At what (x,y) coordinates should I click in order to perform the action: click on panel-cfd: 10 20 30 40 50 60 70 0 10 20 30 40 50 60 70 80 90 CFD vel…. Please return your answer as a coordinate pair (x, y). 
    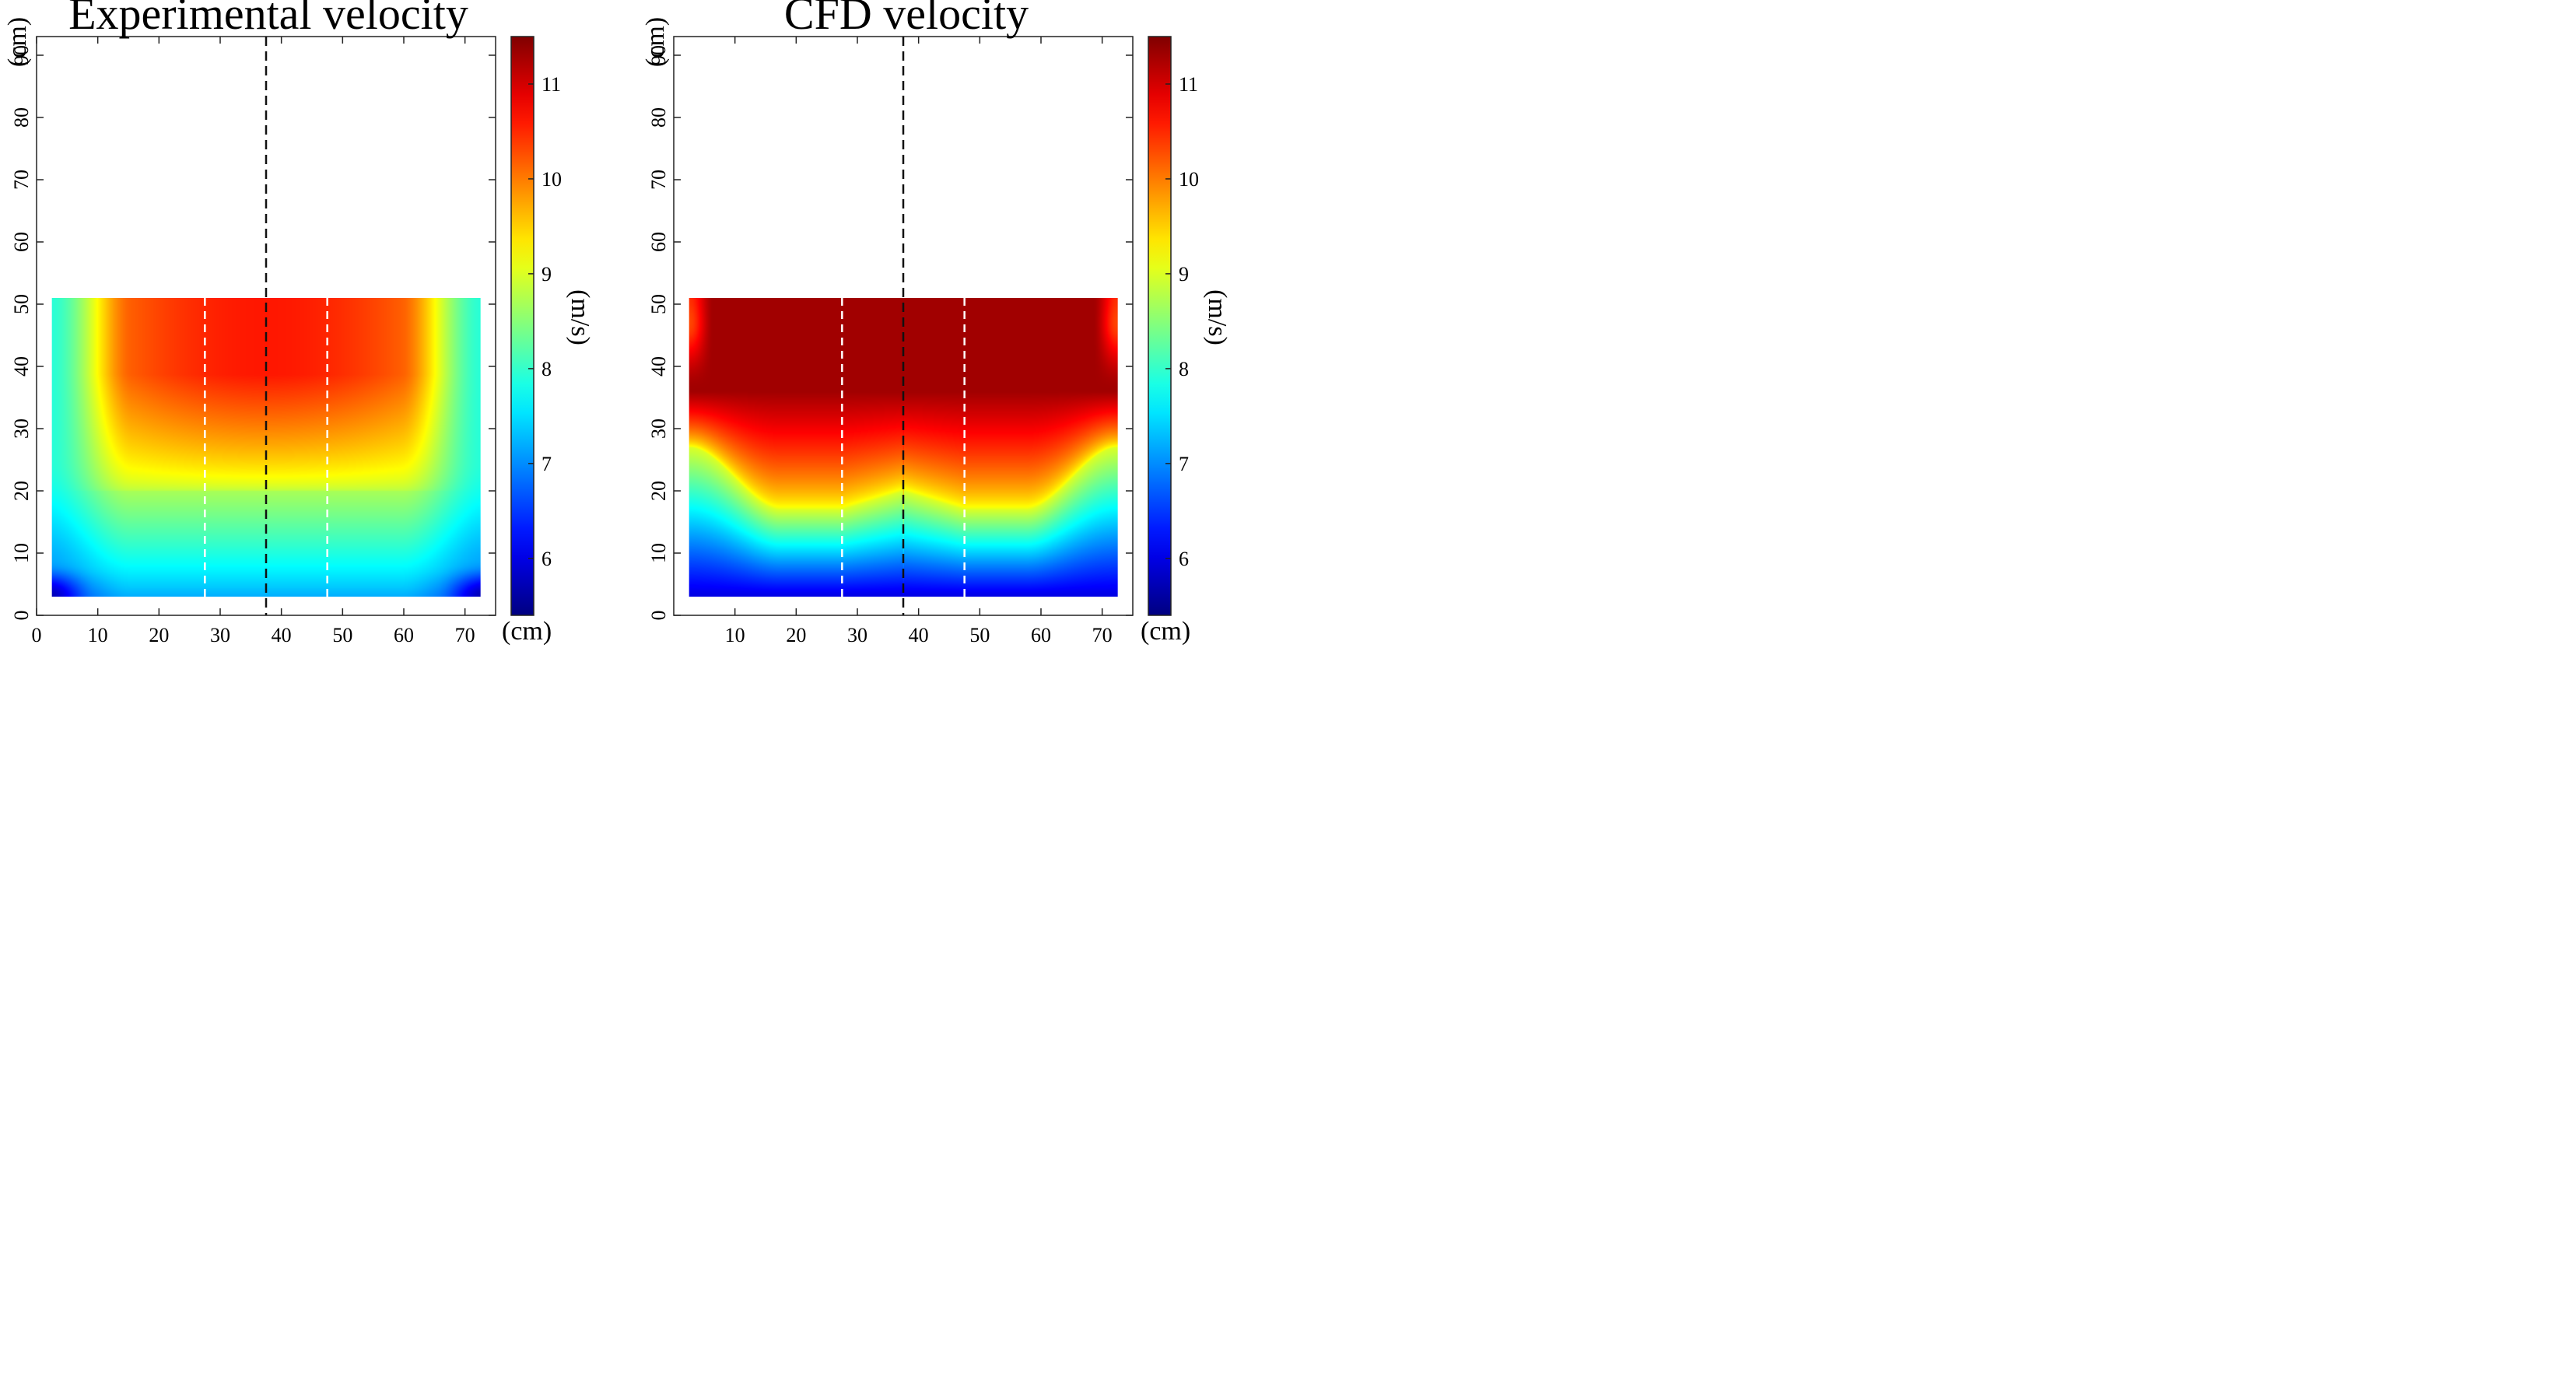
    Looking at the image, I should click on (936, 323).